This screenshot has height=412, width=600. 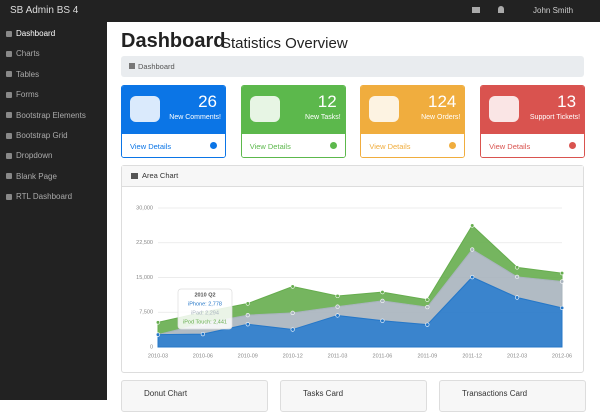 What do you see at coordinates (293, 356) in the screenshot?
I see `x-tick-label: 2010-12` at bounding box center [293, 356].